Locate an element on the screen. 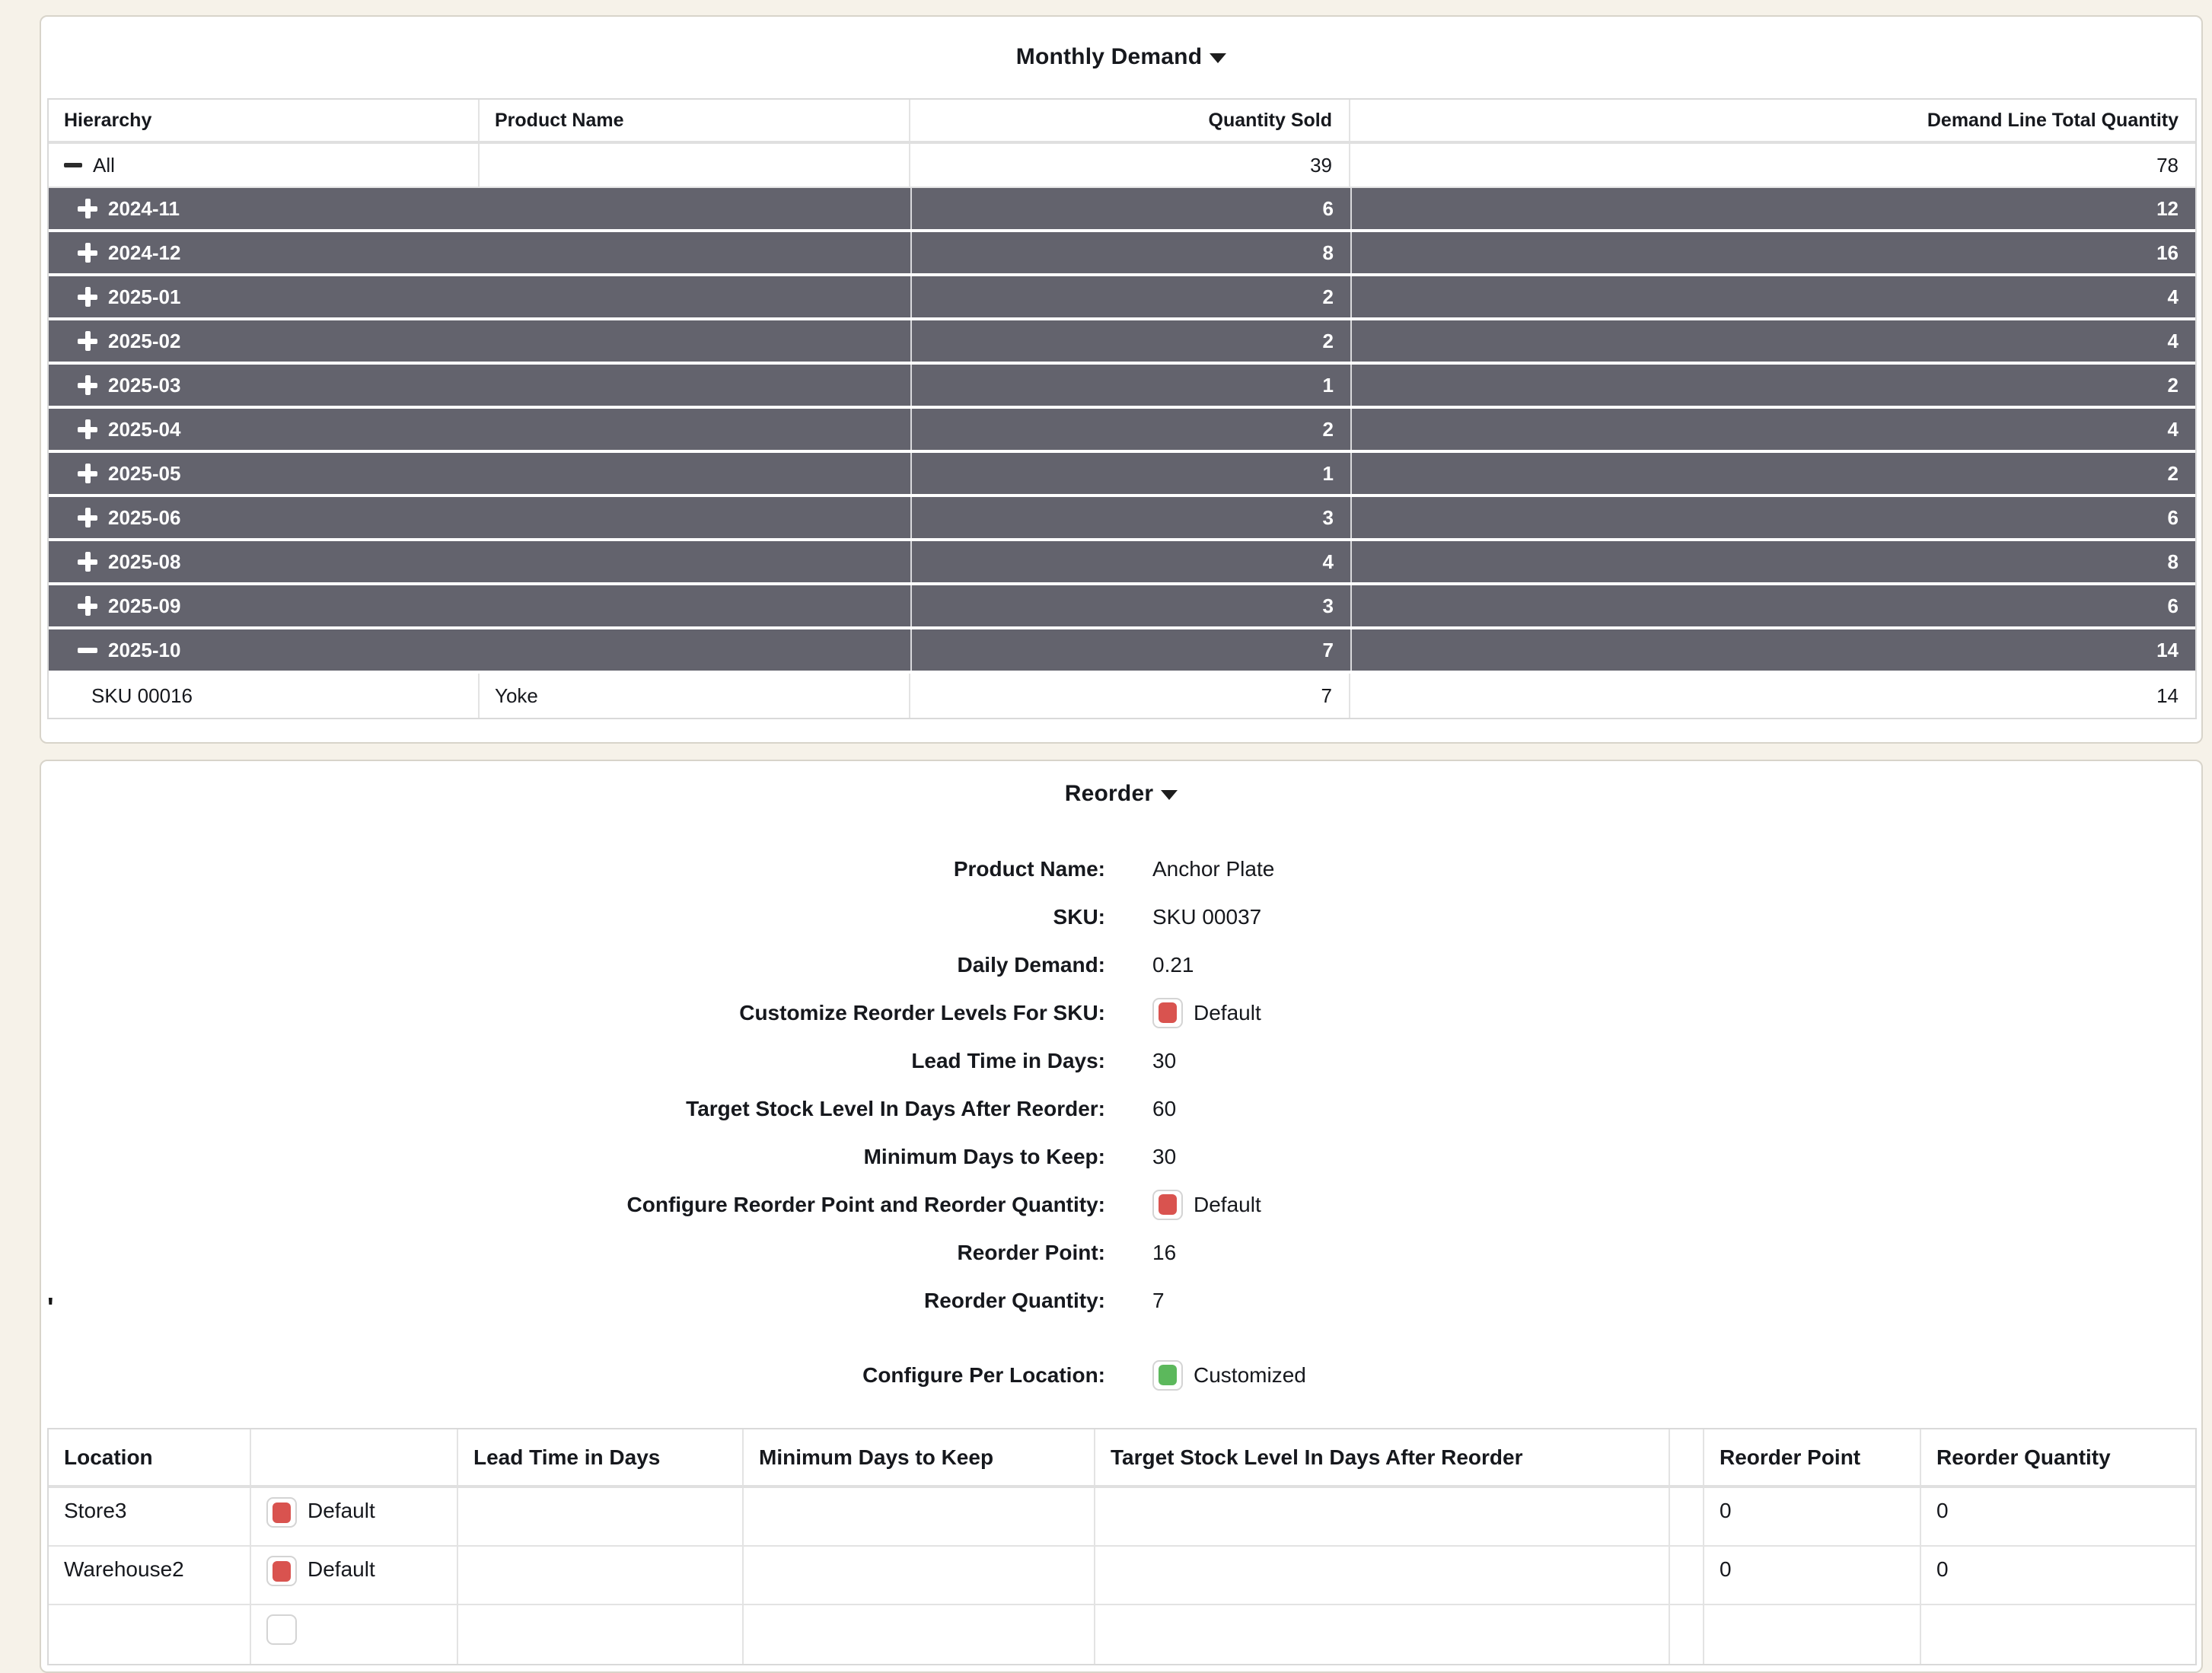 This screenshot has height=1673, width=2212. hierarchy-row-month-expanded: 2025-10 7 14 is located at coordinates (1122, 651).